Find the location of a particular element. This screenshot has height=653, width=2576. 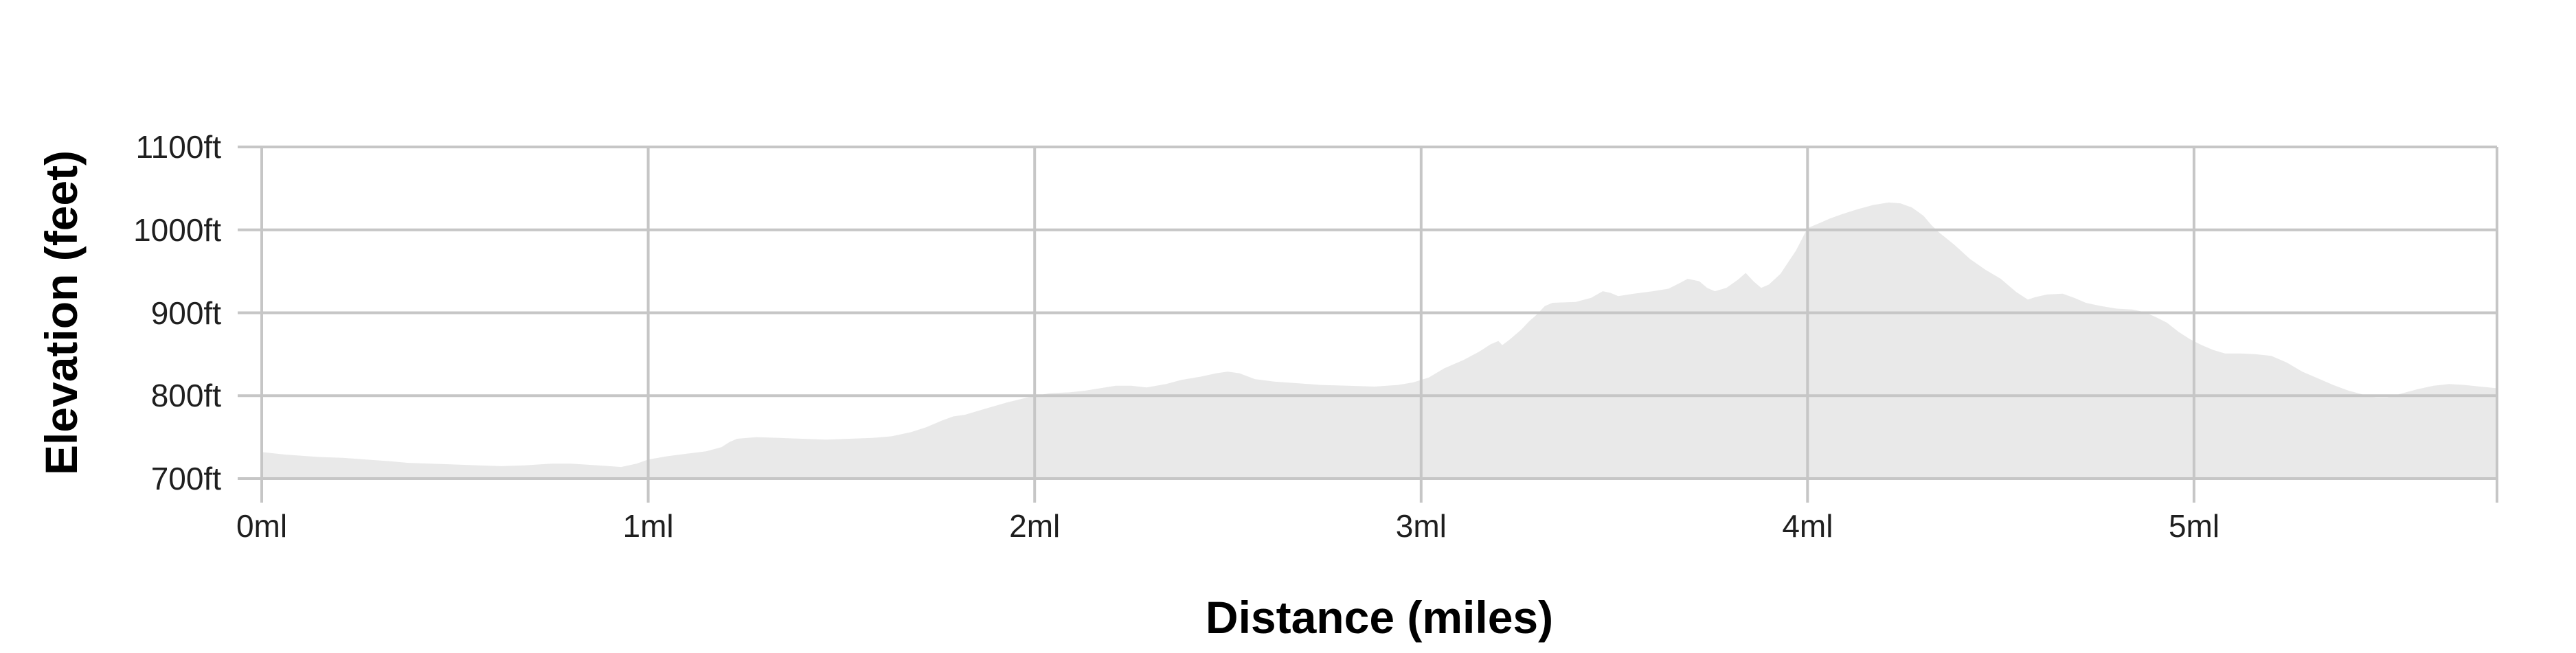

x-tick-label-1ml: 1ml is located at coordinates (648, 526).